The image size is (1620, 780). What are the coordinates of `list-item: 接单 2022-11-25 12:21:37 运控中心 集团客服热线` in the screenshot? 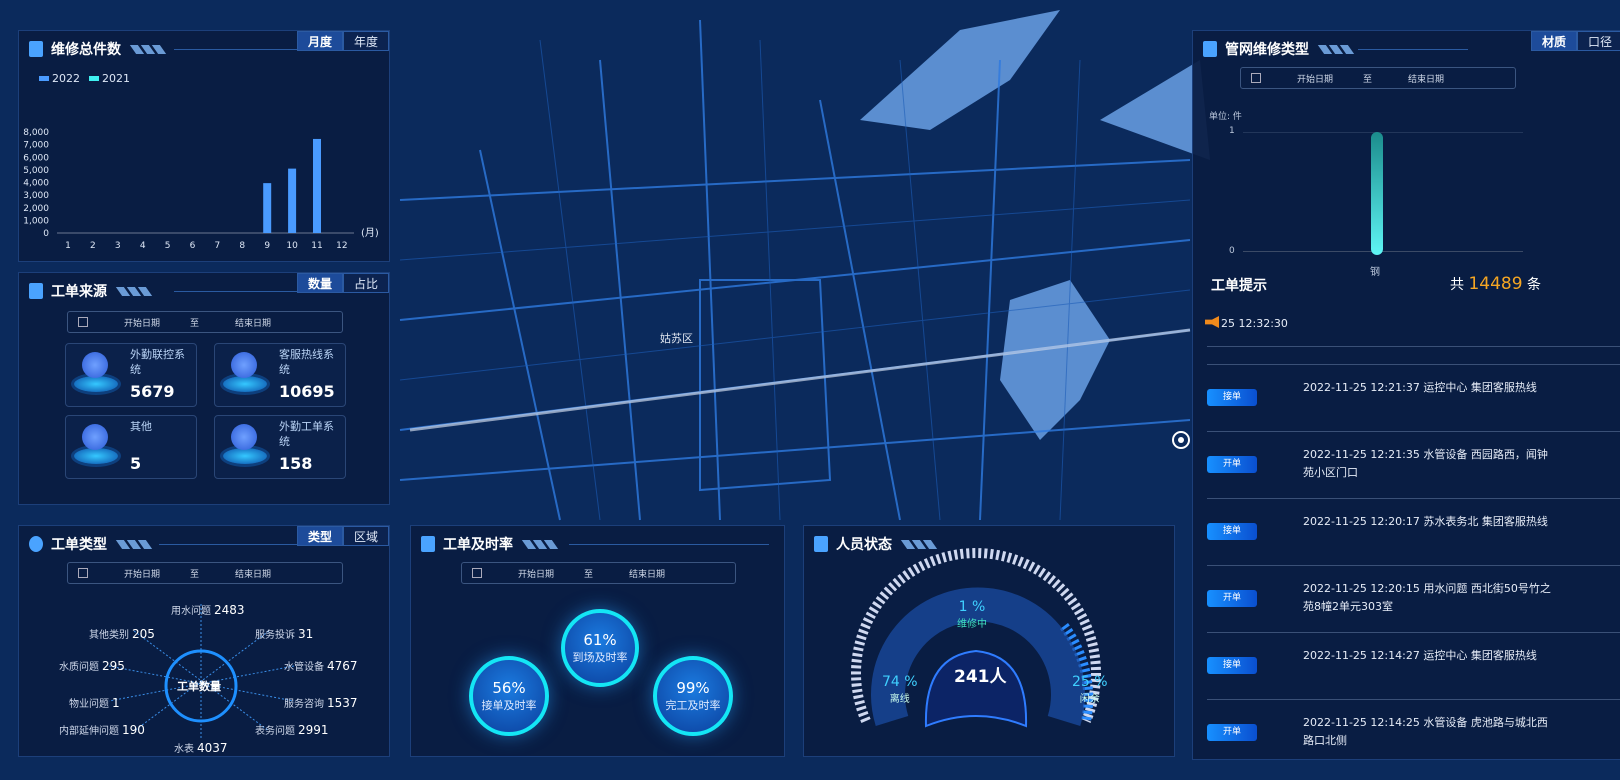 It's located at (1413, 397).